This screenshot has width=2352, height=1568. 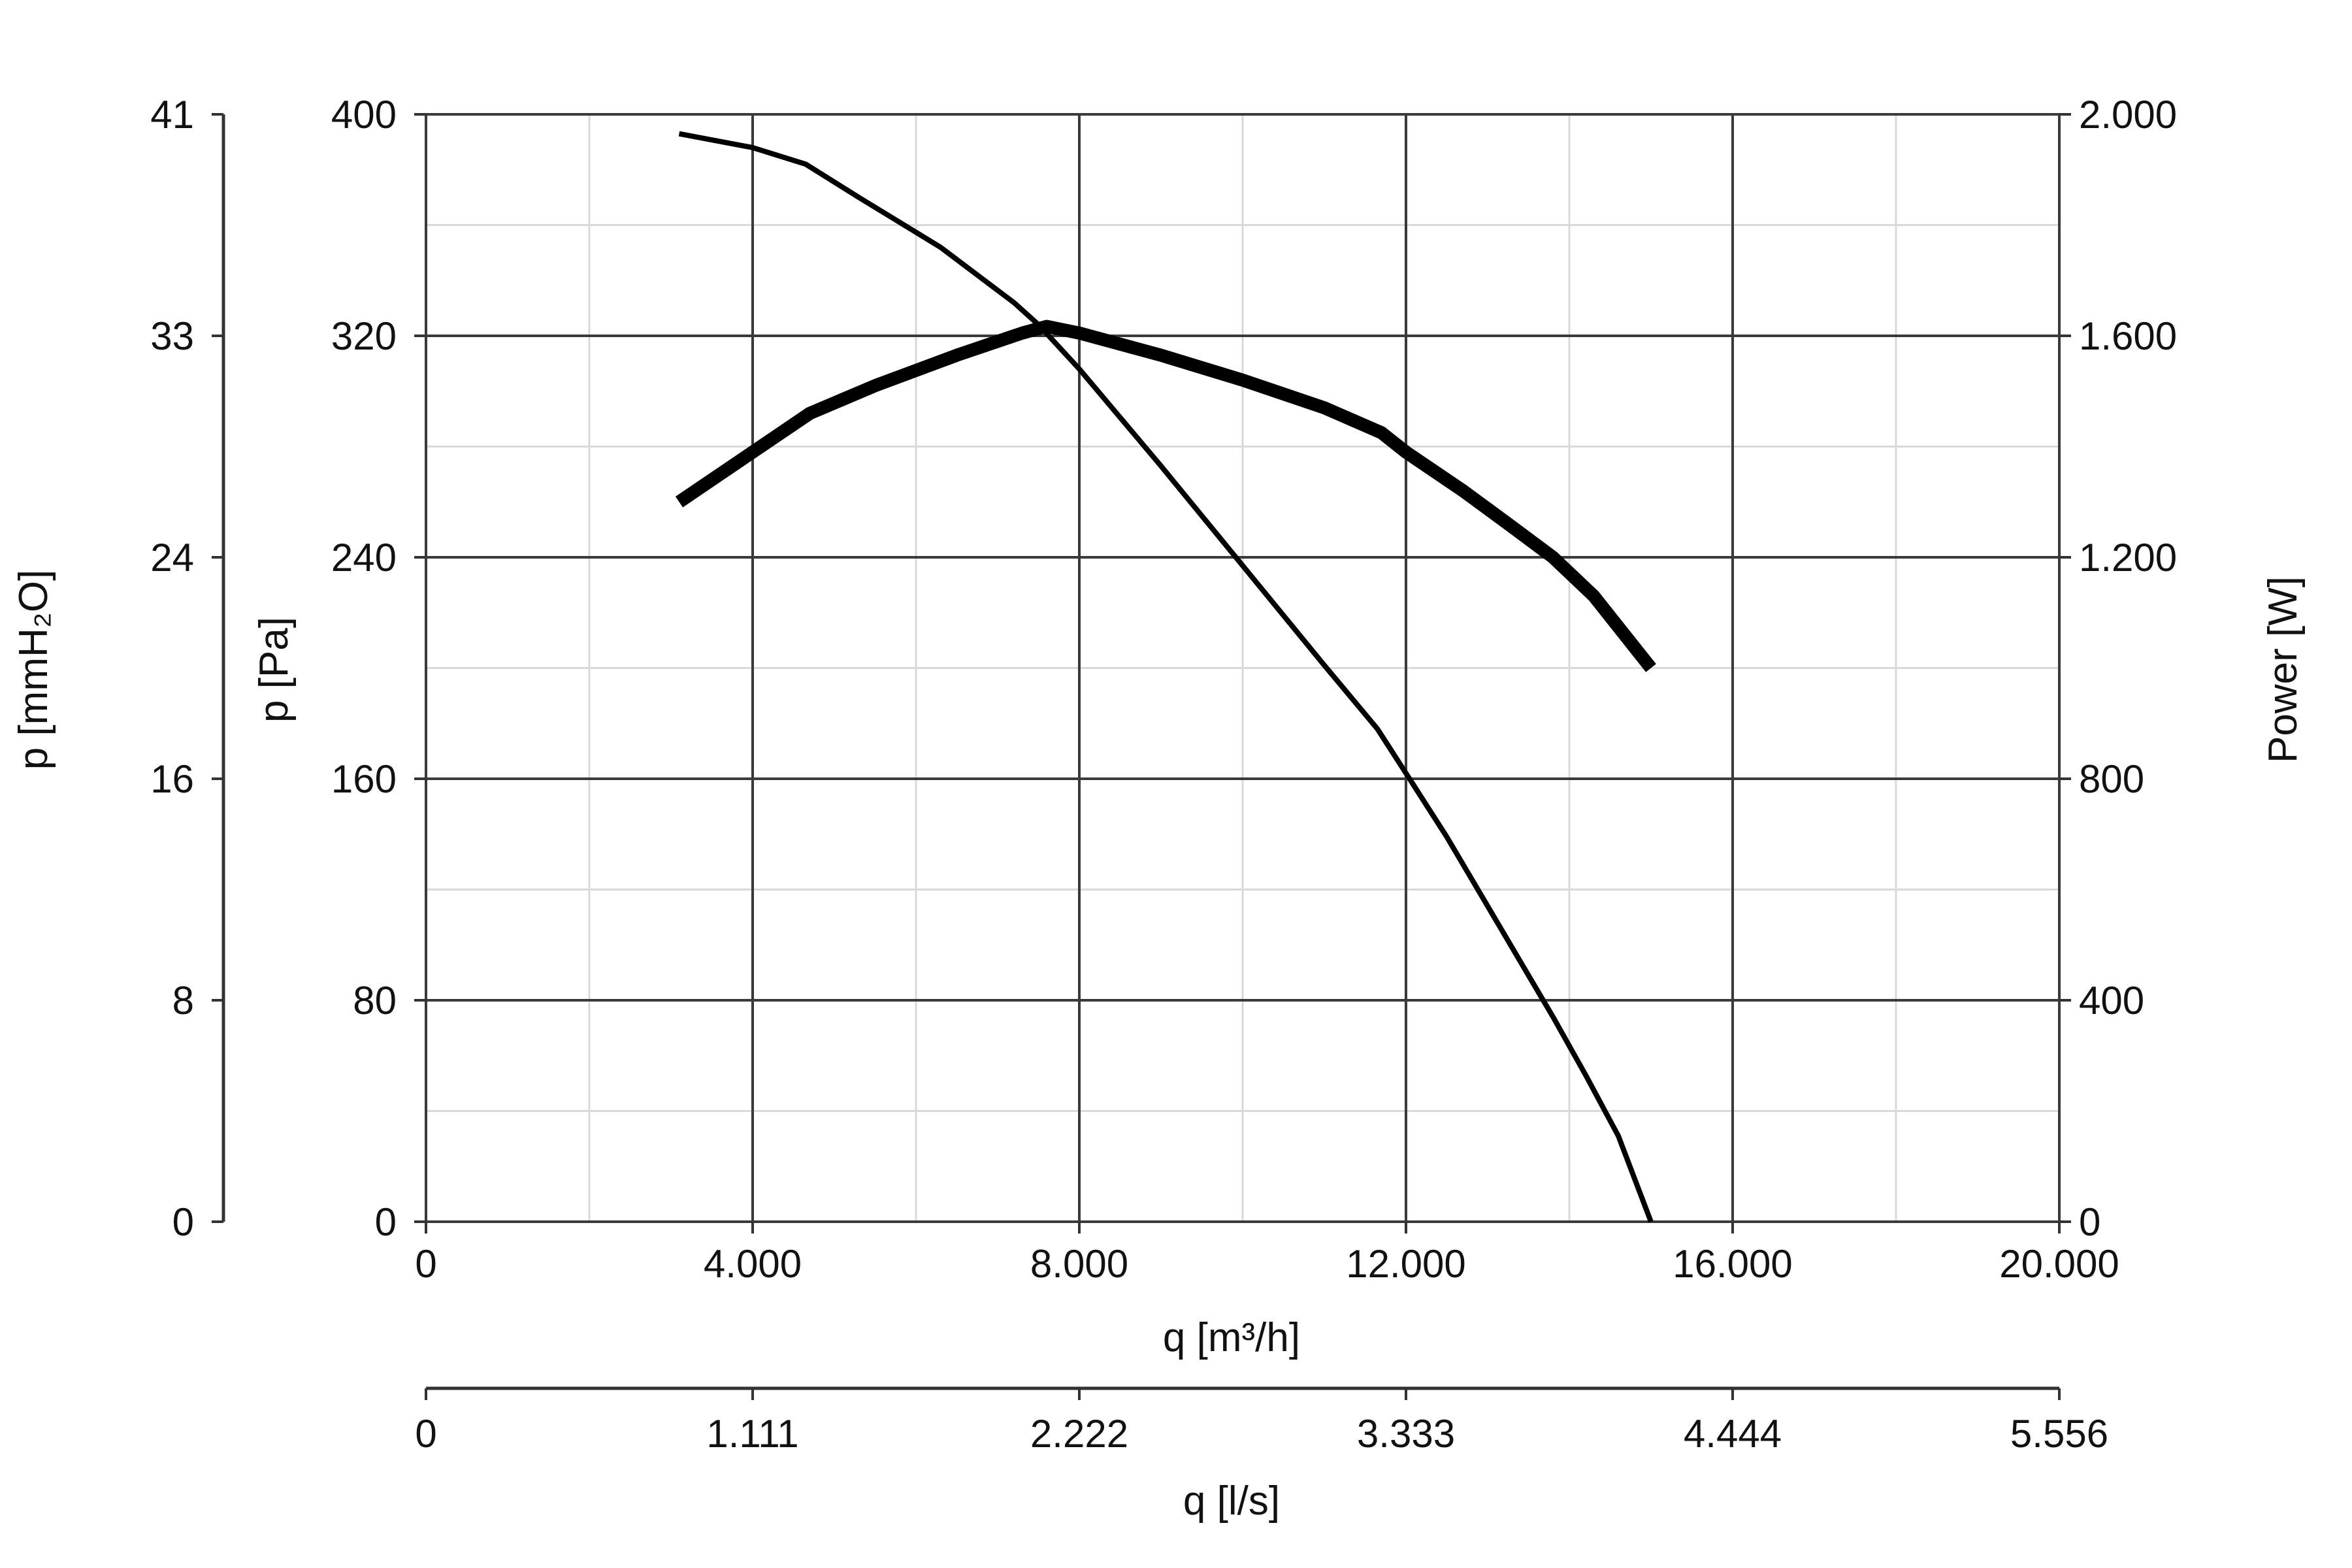 I want to click on y-mmh2o-tick-label: 0, so click(x=183, y=1222).